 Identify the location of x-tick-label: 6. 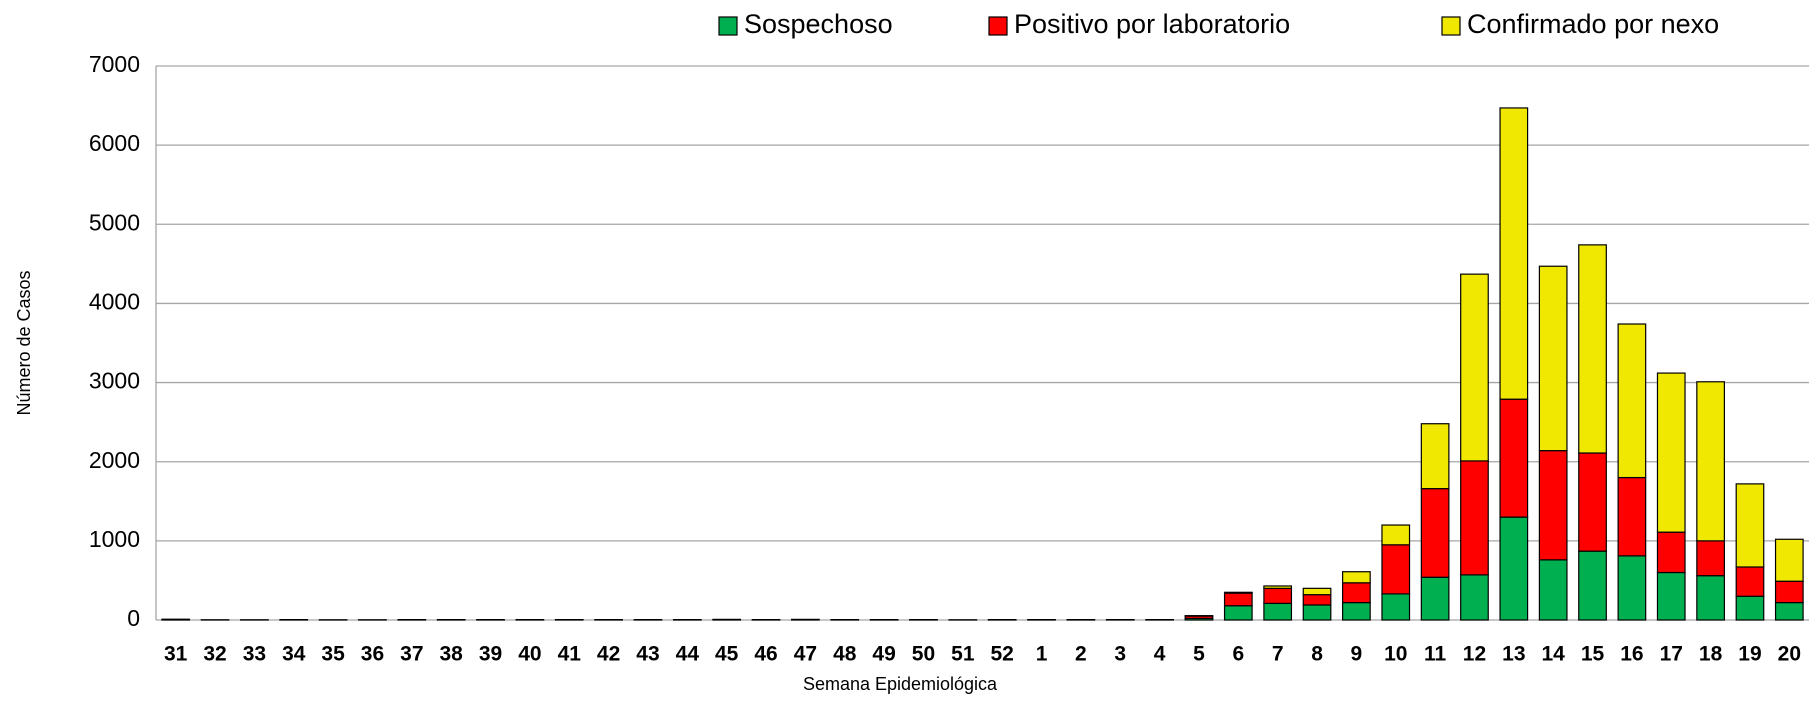
(1238, 654).